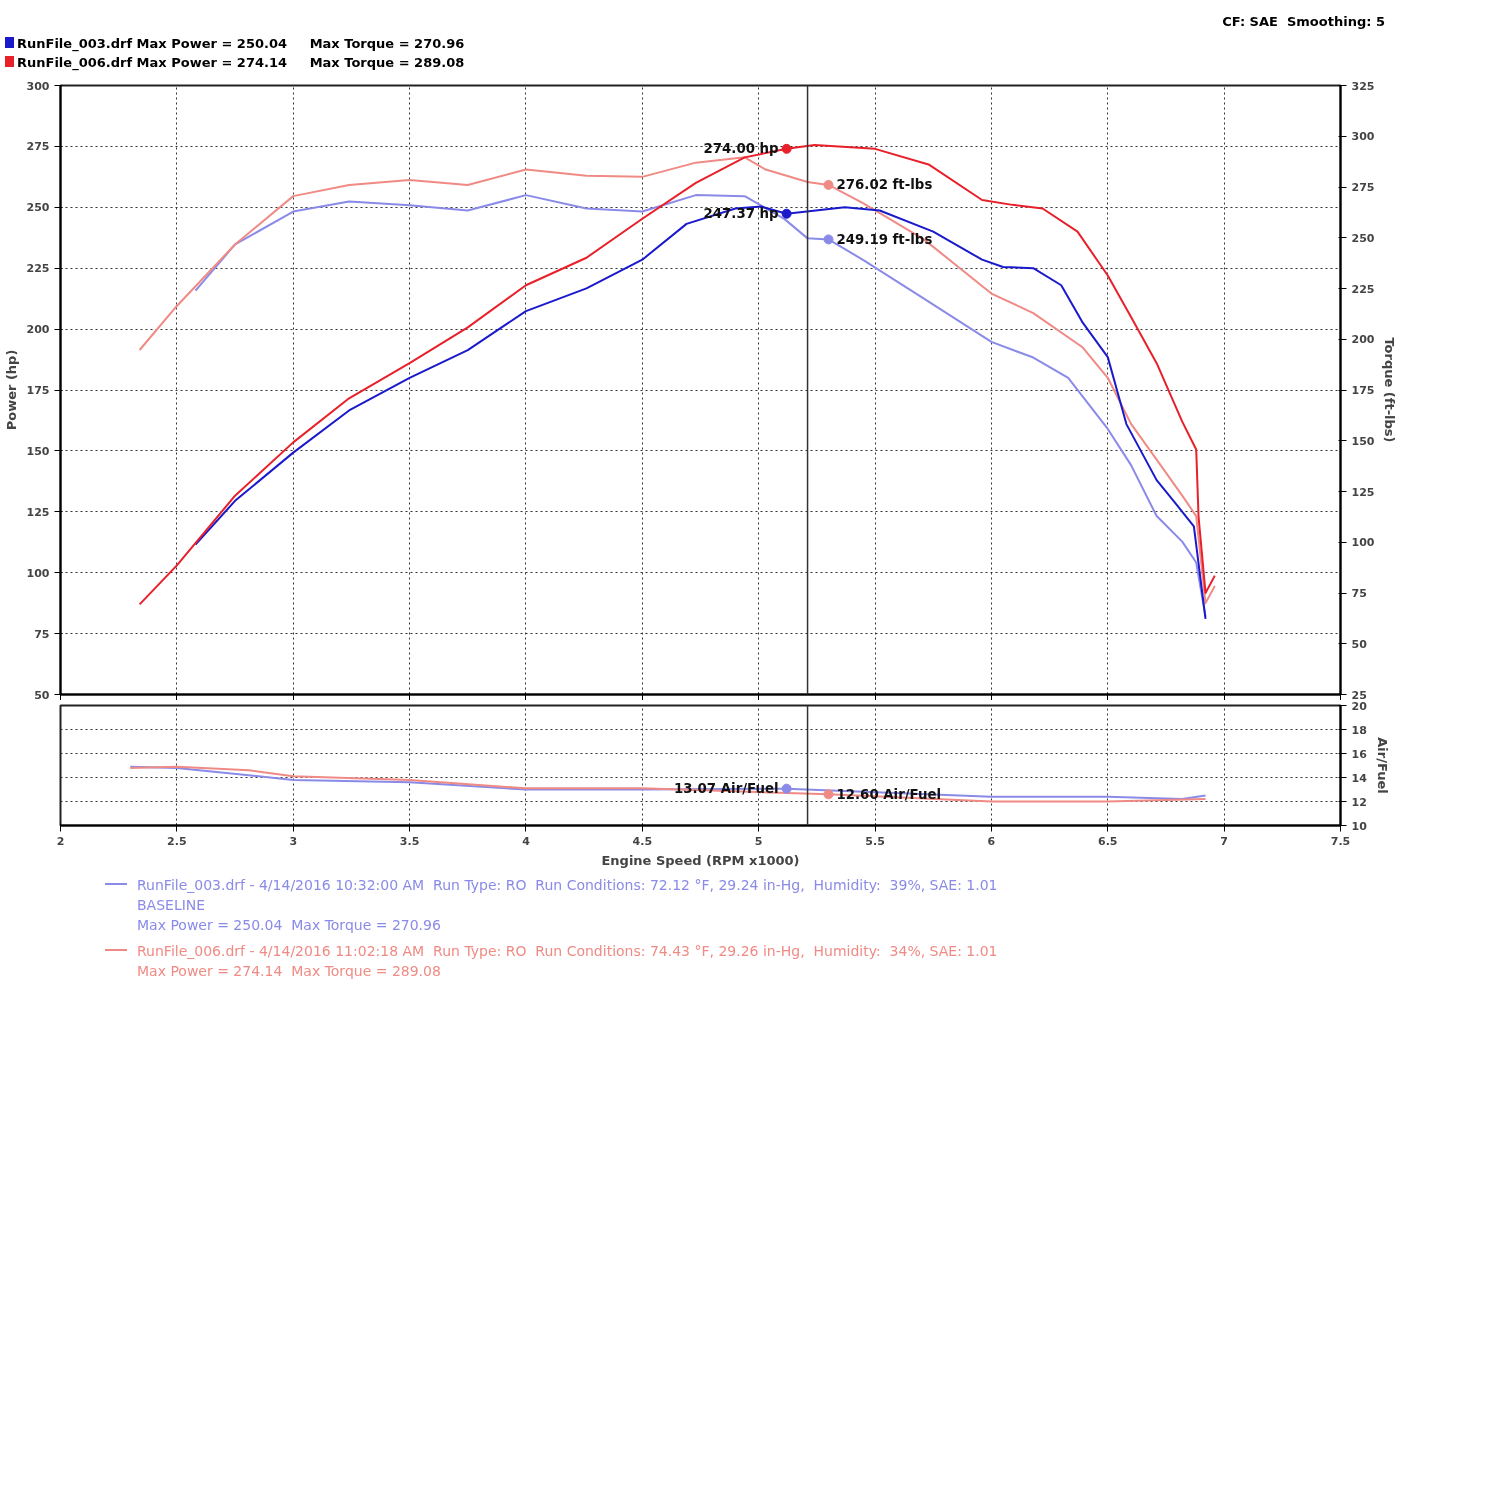 The width and height of the screenshot is (1500, 1500). I want to click on y2-tick-label: 325, so click(1363, 86).